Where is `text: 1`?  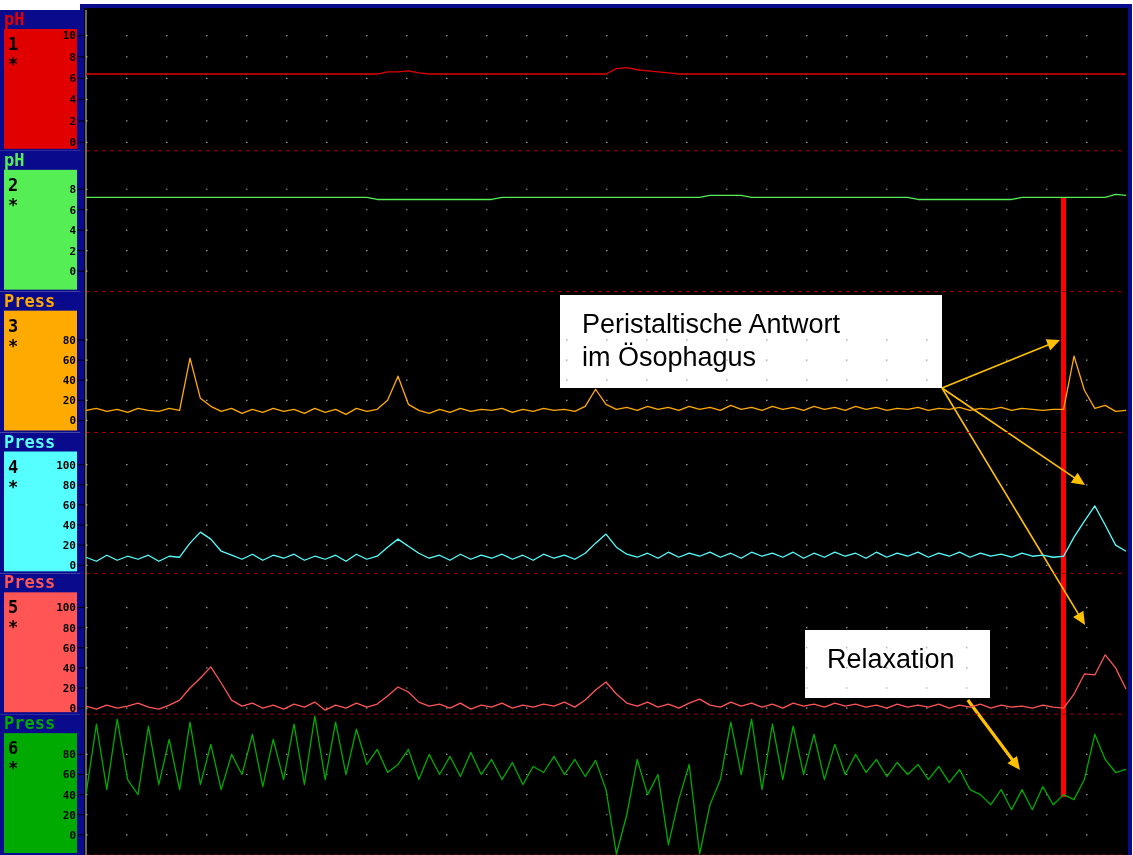 text: 1 is located at coordinates (13, 44).